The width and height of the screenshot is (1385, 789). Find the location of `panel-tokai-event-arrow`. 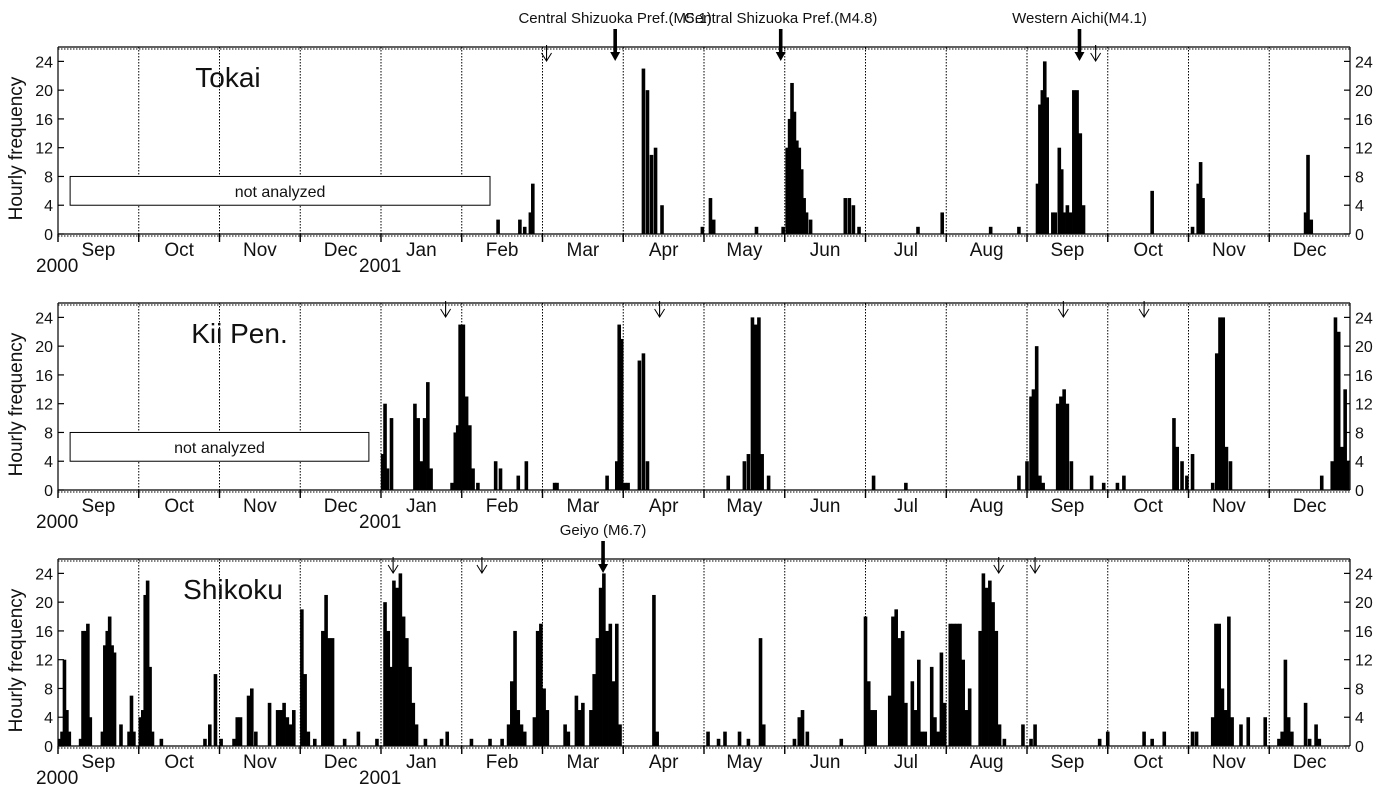

panel-tokai-event-arrow is located at coordinates (1079, 45).